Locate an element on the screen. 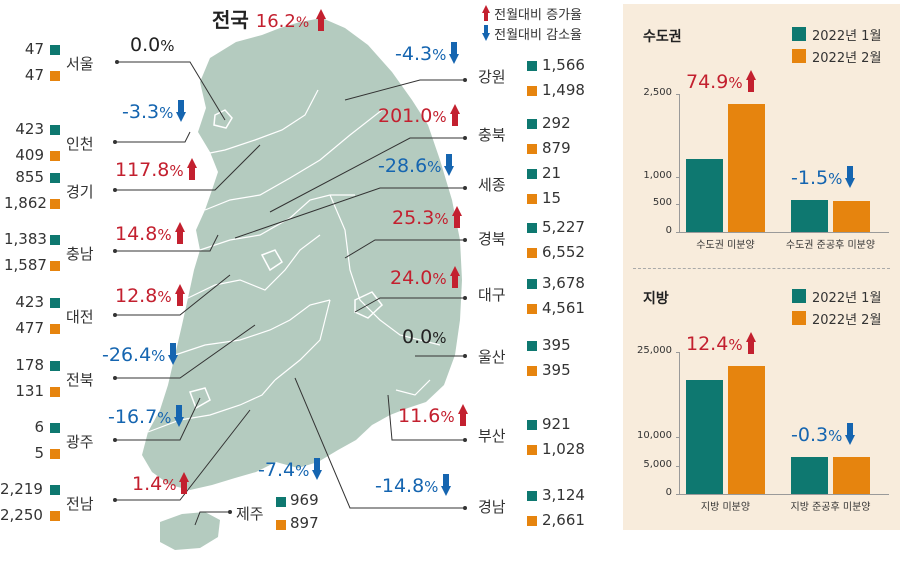 The image size is (900, 563). region-jan-value: 1,566 is located at coordinates (563, 65).